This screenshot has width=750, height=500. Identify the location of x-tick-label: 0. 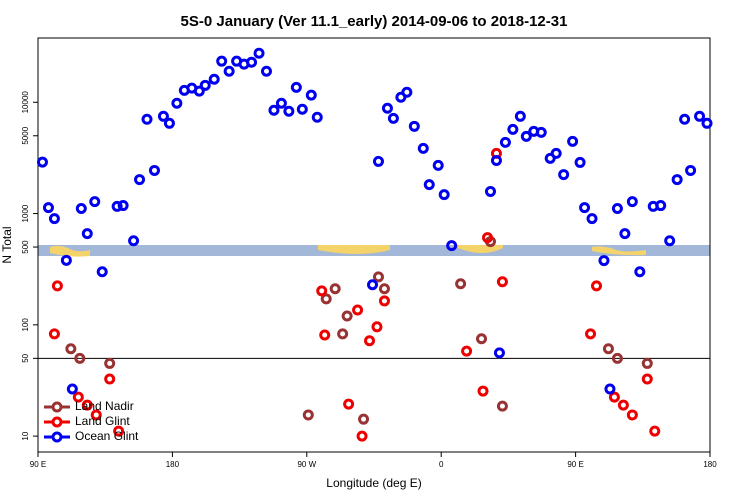
(441, 464).